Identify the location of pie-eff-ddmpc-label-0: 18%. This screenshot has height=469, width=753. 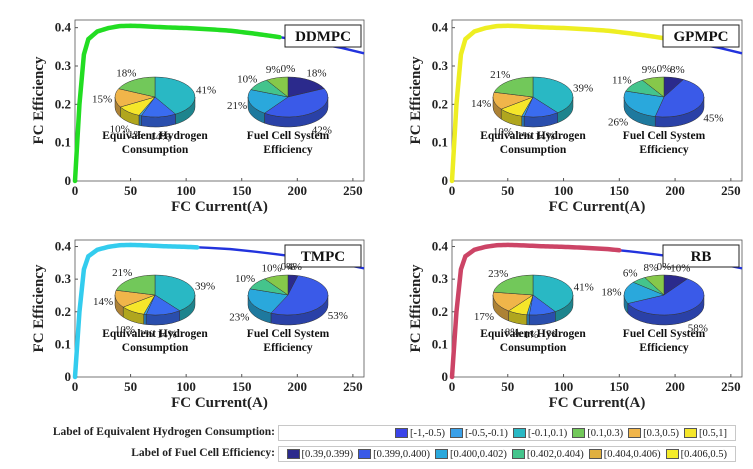
(316, 74).